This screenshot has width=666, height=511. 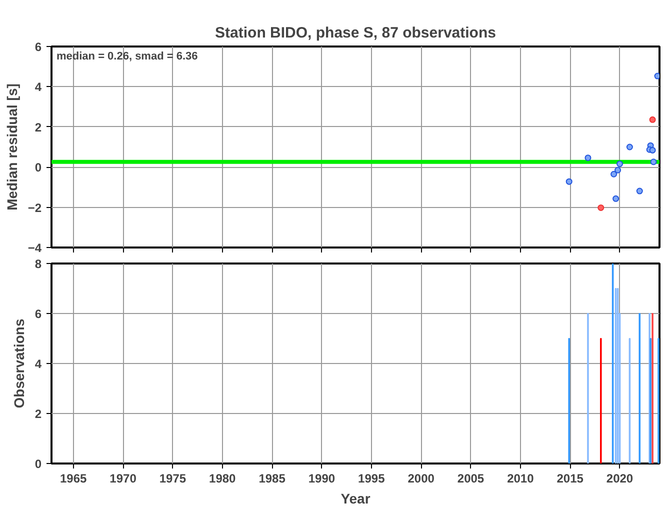 I want to click on x-tick-label: 2010, so click(x=520, y=479).